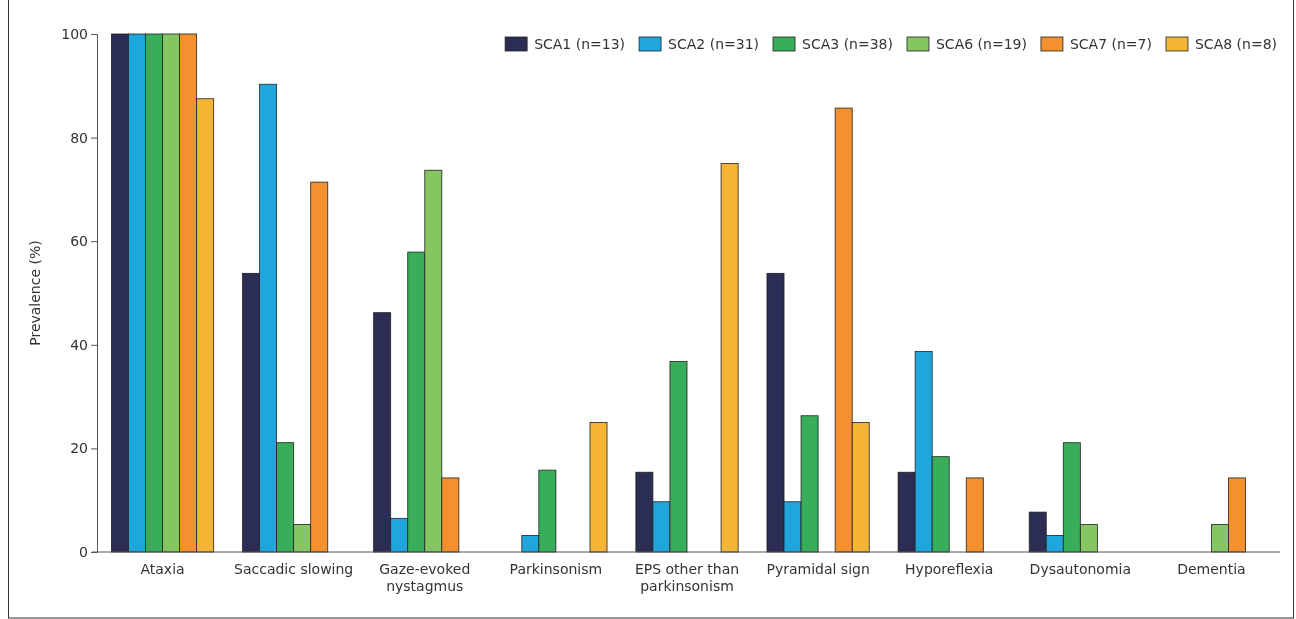 The width and height of the screenshot is (1296, 619). Describe the element at coordinates (79, 448) in the screenshot. I see `y-tick-label: 20` at that location.